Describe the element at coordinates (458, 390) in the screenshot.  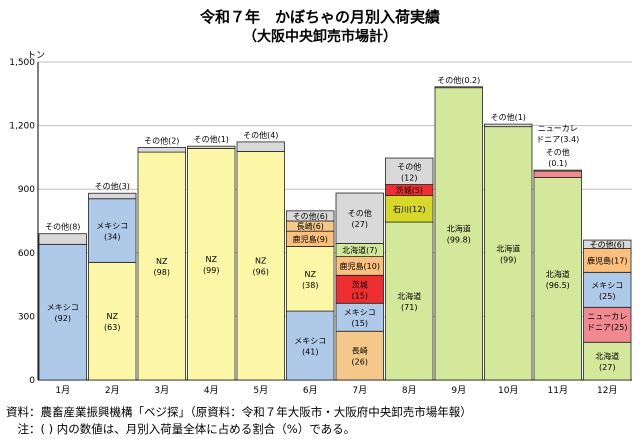
I see `x-tick-label: 9月` at that location.